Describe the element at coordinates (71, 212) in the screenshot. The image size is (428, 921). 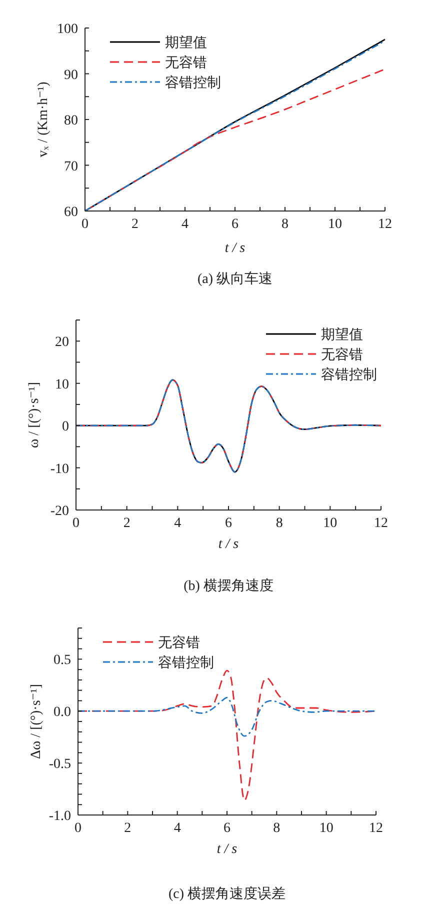
I see `y-tick-label: 60` at that location.